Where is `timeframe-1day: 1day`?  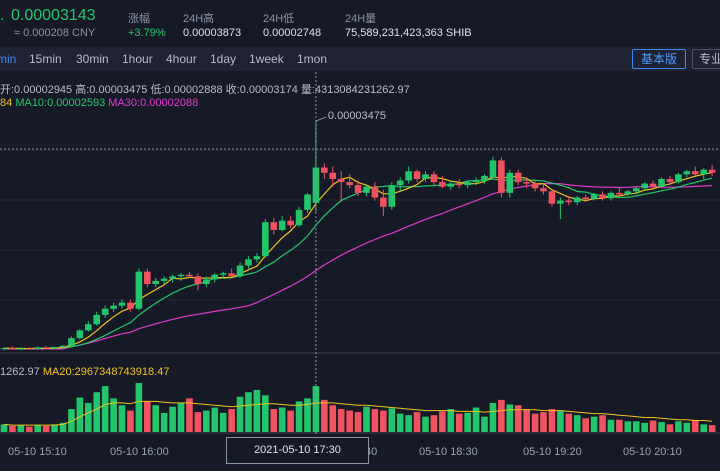 timeframe-1day: 1day is located at coordinates (223, 59).